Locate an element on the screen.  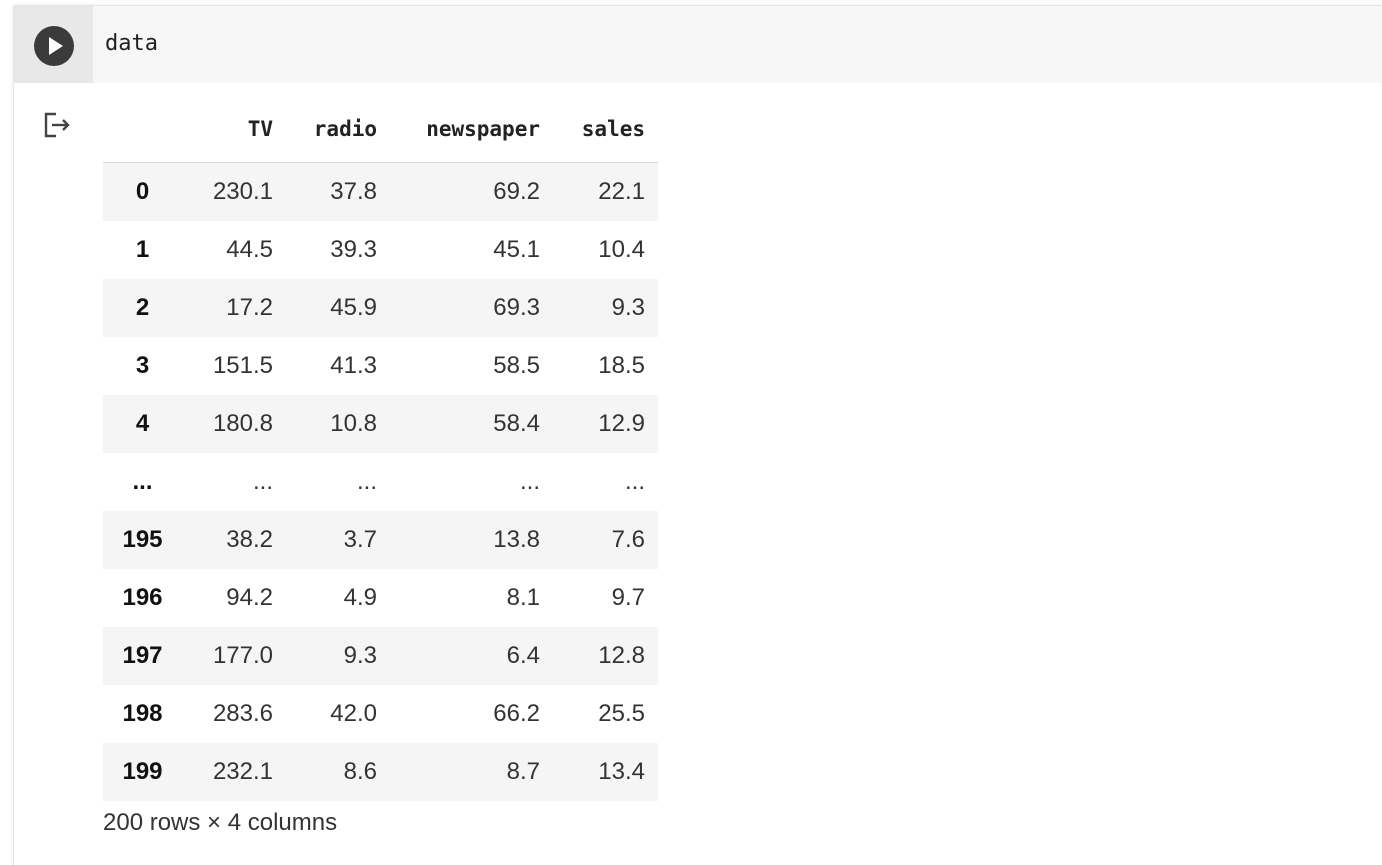
cell-newspaper: 69.2 is located at coordinates (516, 191).